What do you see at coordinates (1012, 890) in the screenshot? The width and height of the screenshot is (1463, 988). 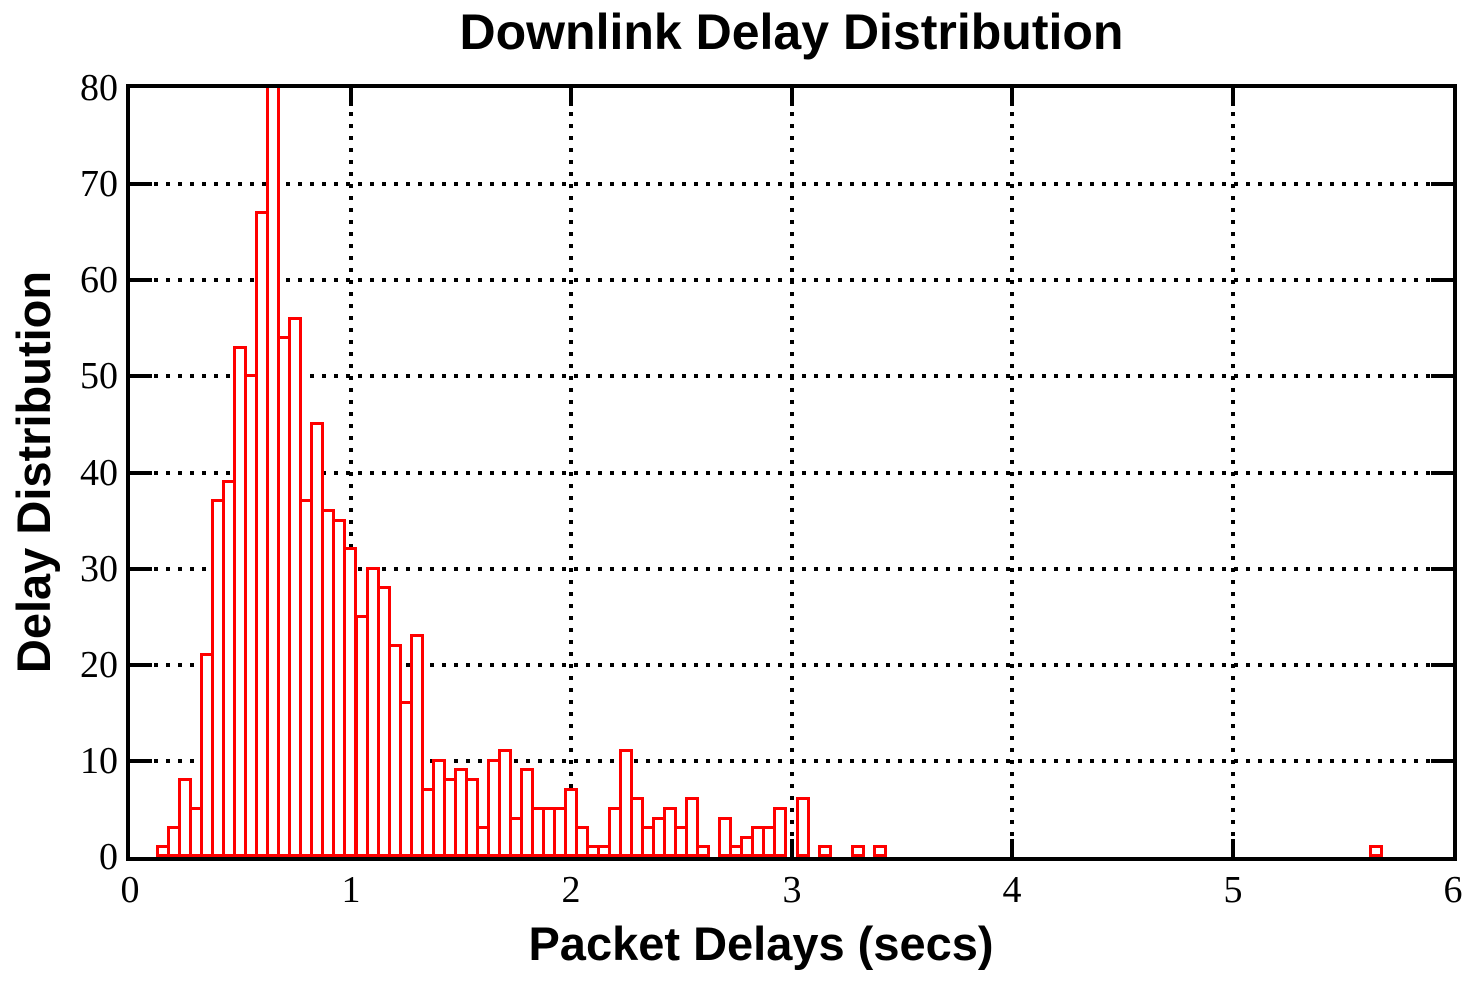 I see `x-tick-label: 4` at bounding box center [1012, 890].